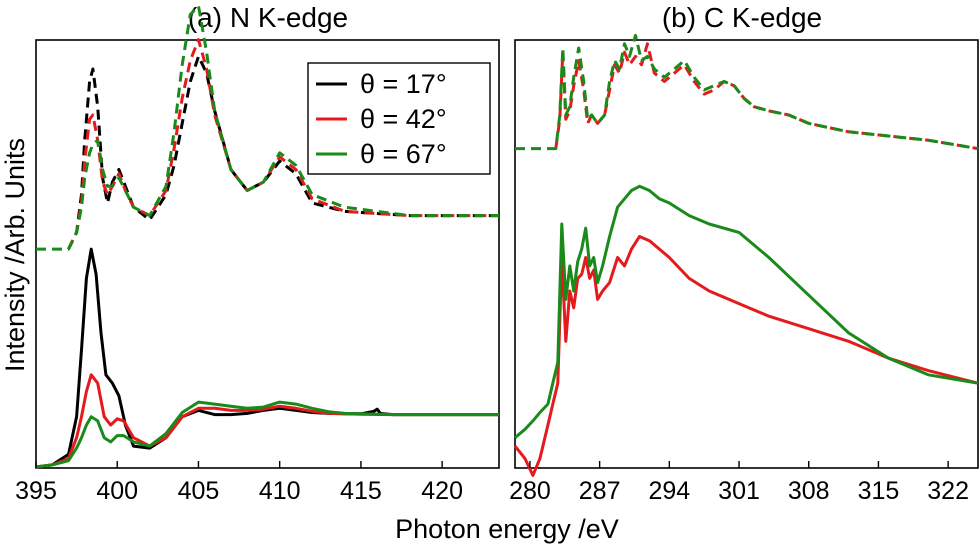 The height and width of the screenshot is (547, 980). I want to click on x-tick-label-405: 405, so click(199, 491).